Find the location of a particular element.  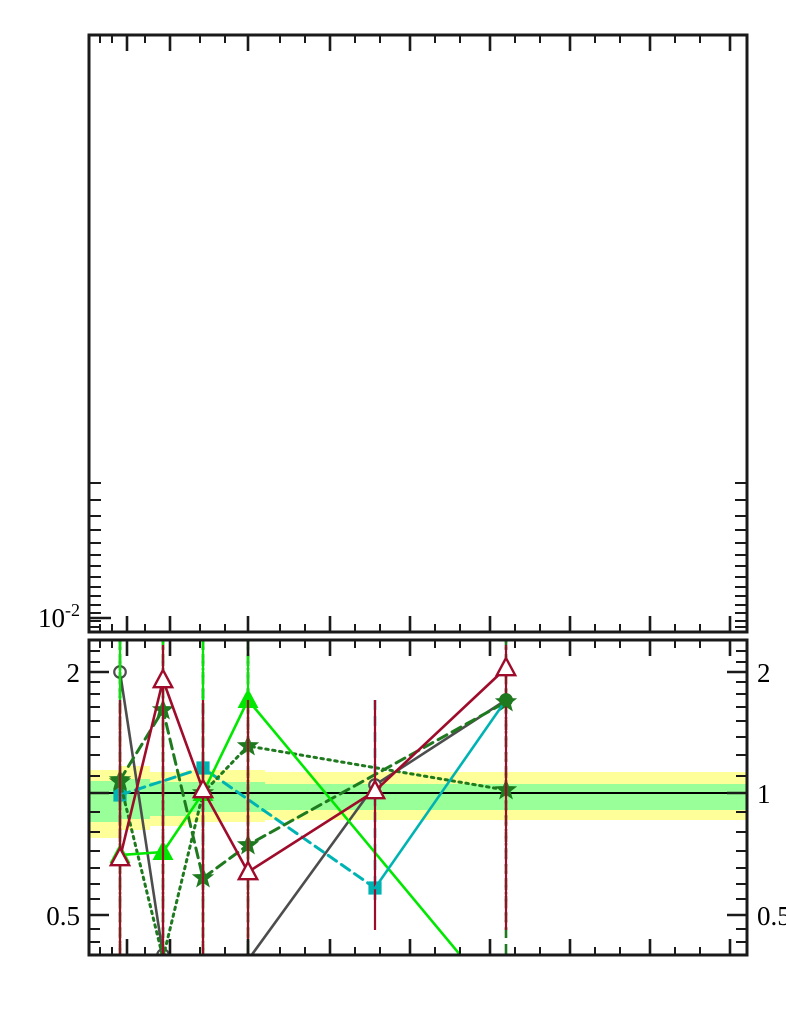

y-tick-label-right: 0.5 is located at coordinates (771, 916).